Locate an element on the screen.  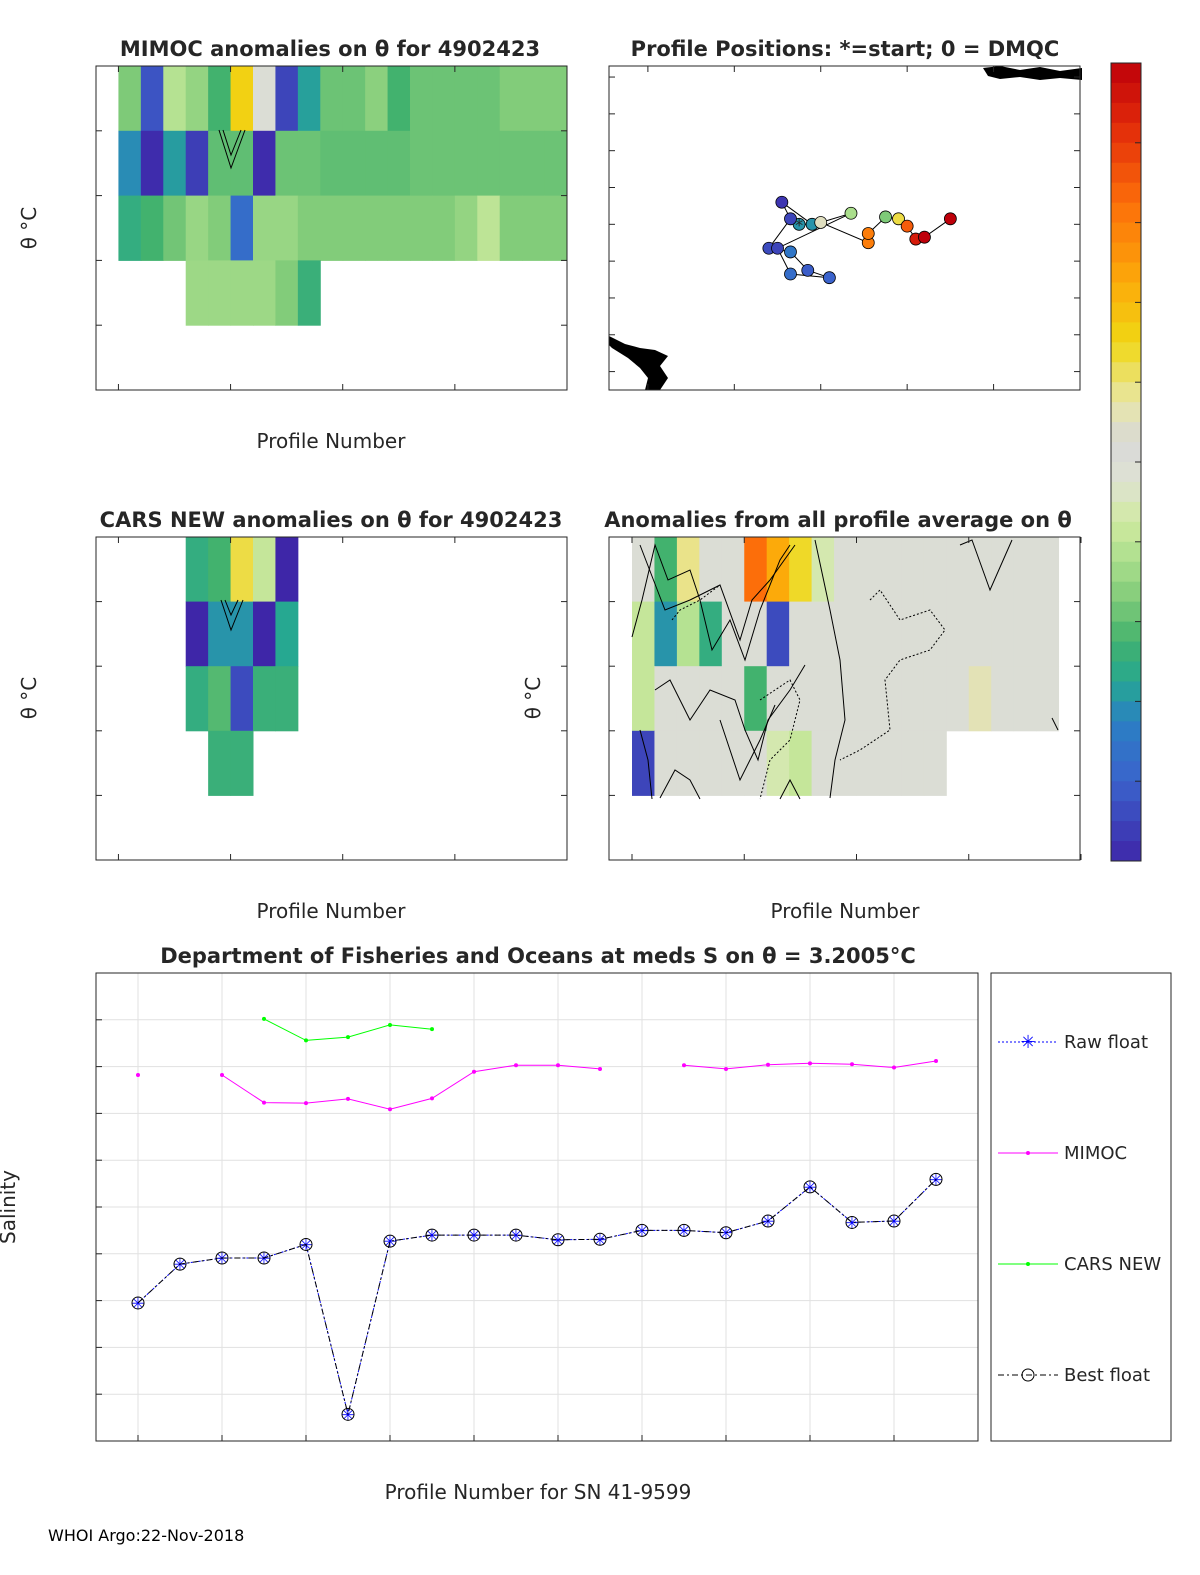
legend-raw-label: Raw float is located at coordinates (1106, 1042).